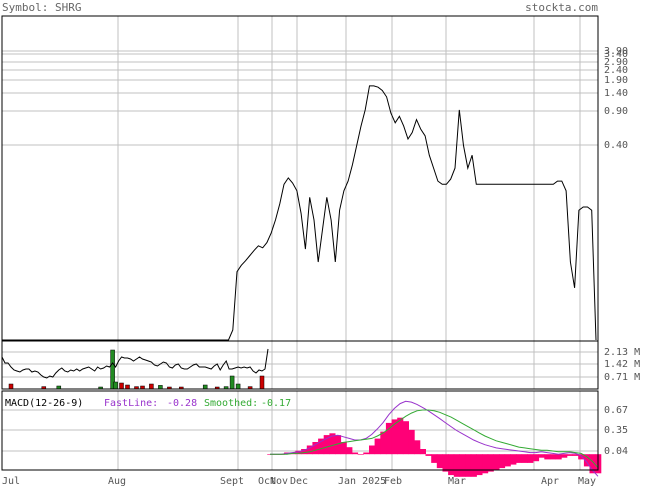  Describe the element at coordinates (267, 481) in the screenshot. I see `x-tick-label: Oct` at that location.